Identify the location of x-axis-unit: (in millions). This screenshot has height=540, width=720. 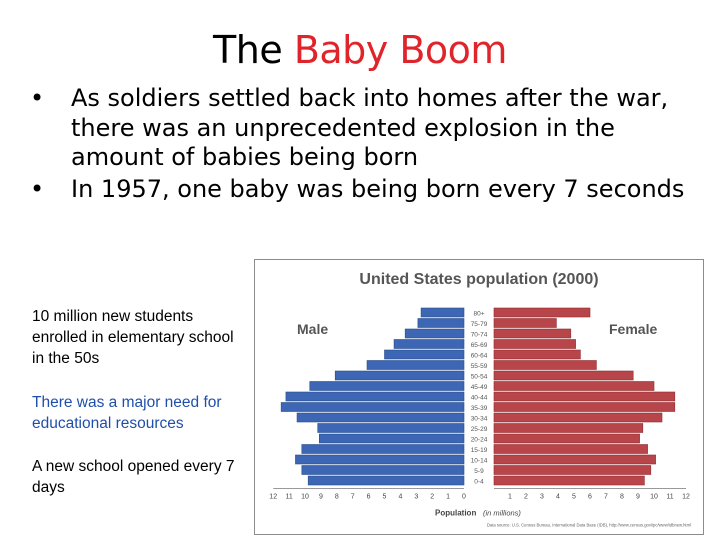
(502, 513).